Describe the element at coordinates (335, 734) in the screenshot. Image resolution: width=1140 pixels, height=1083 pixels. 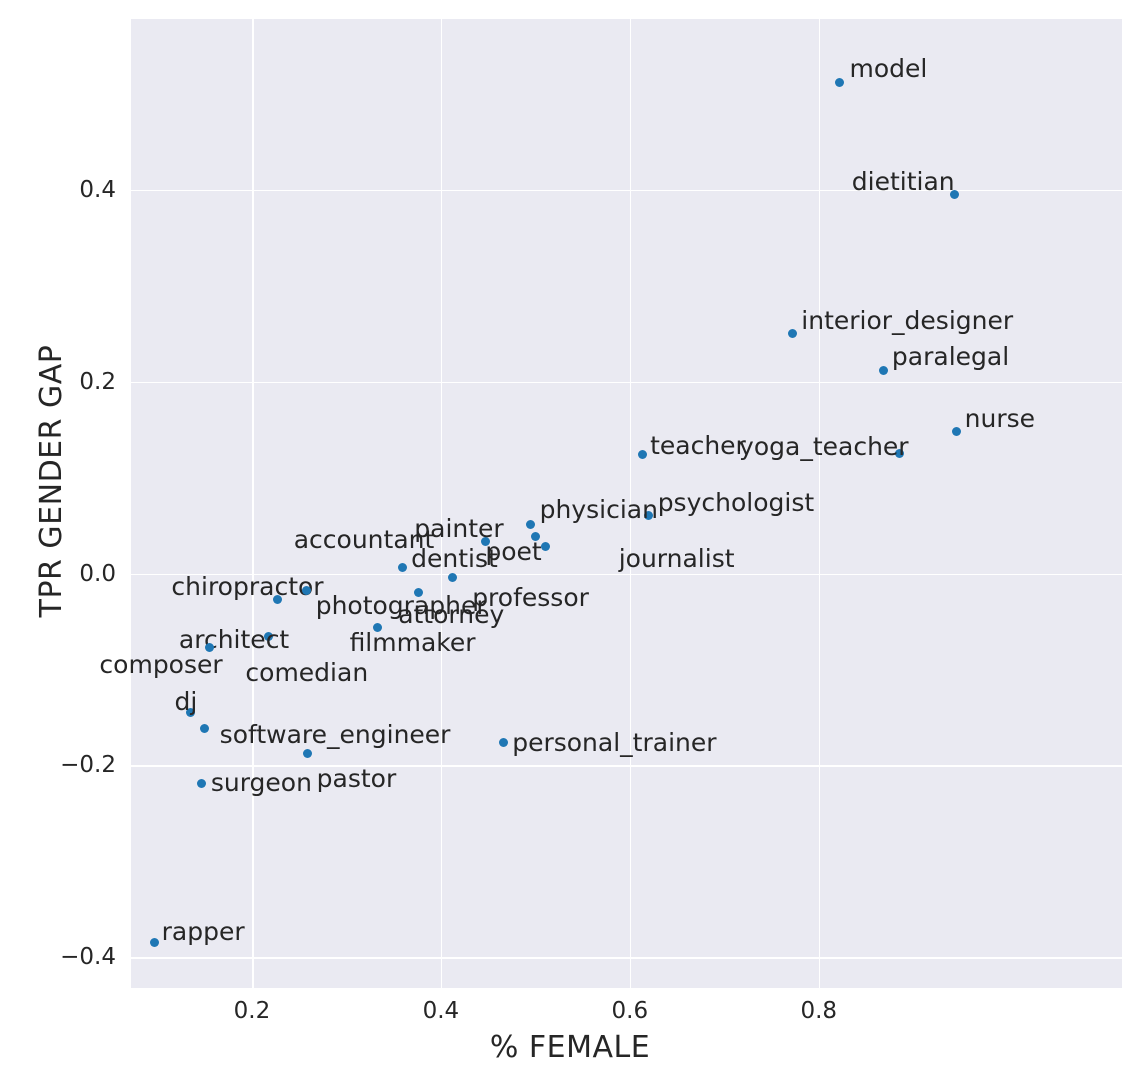
I see `data-point-label: software_engineer` at that location.